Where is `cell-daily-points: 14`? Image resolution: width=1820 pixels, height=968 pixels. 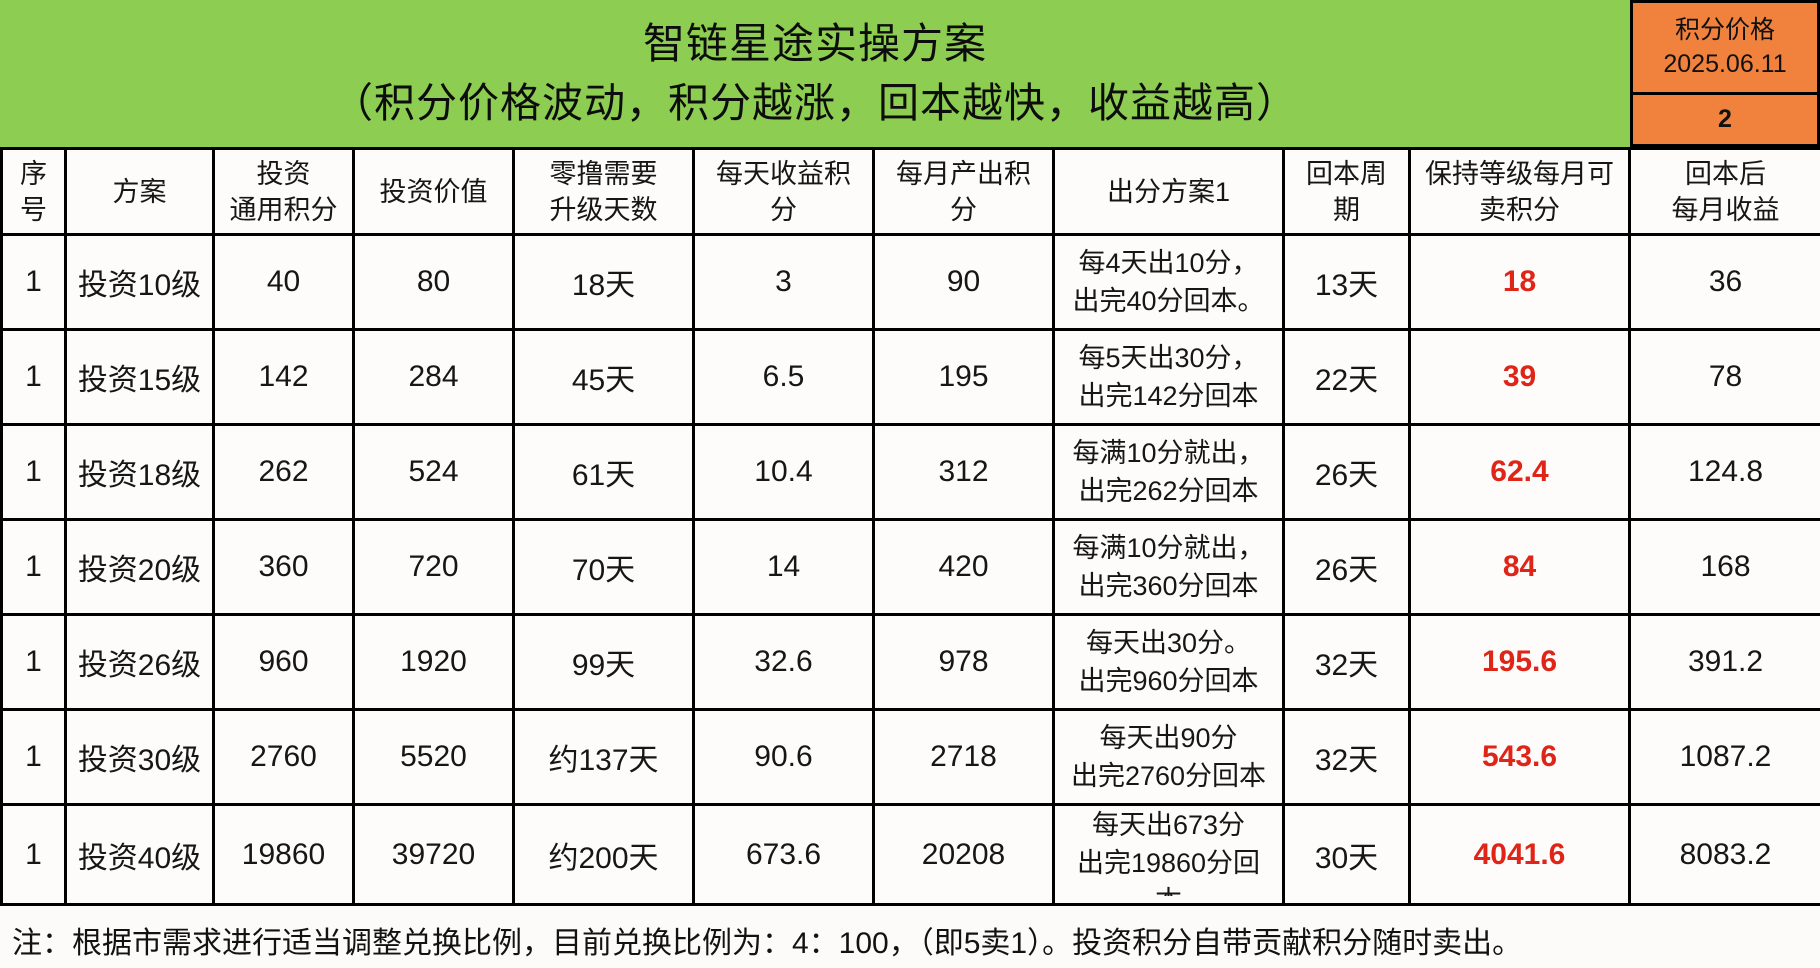
cell-daily-points: 14 is located at coordinates (783, 567).